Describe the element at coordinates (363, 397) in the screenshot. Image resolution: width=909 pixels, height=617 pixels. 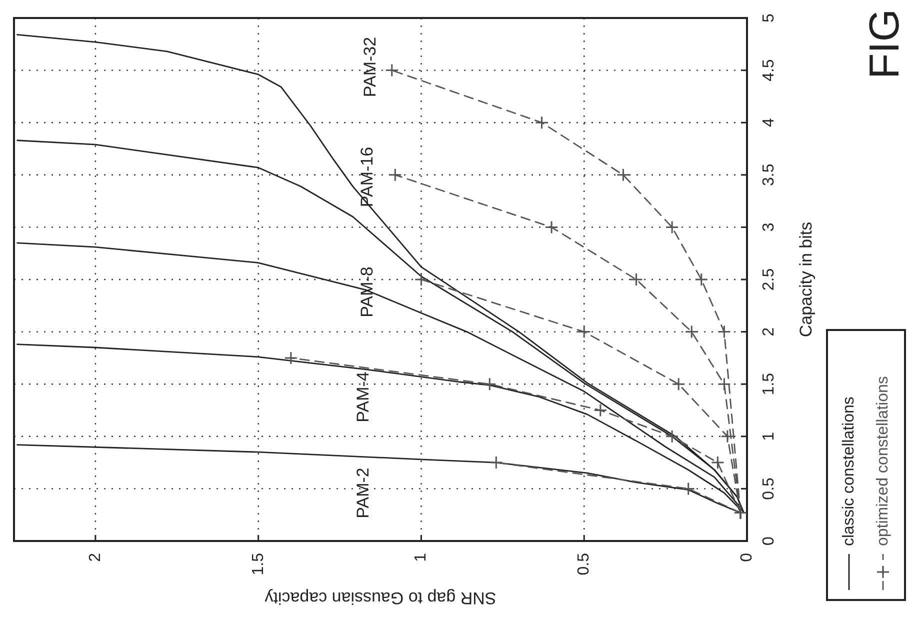
I see `annotation: PAM-4` at that location.